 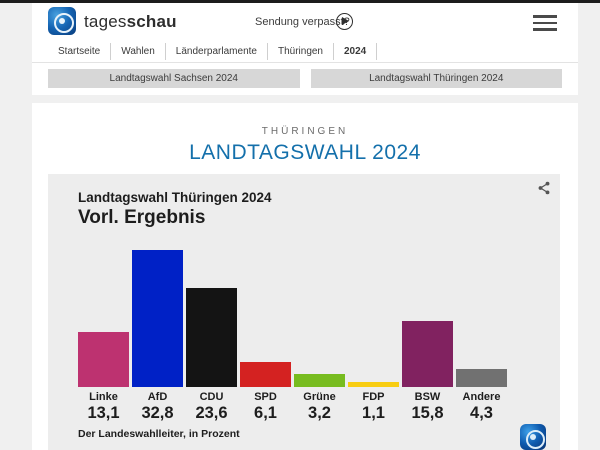 I want to click on tab-landtagswahl-sachsen: Landtagswahl Sachsen 2024, so click(x=174, y=78).